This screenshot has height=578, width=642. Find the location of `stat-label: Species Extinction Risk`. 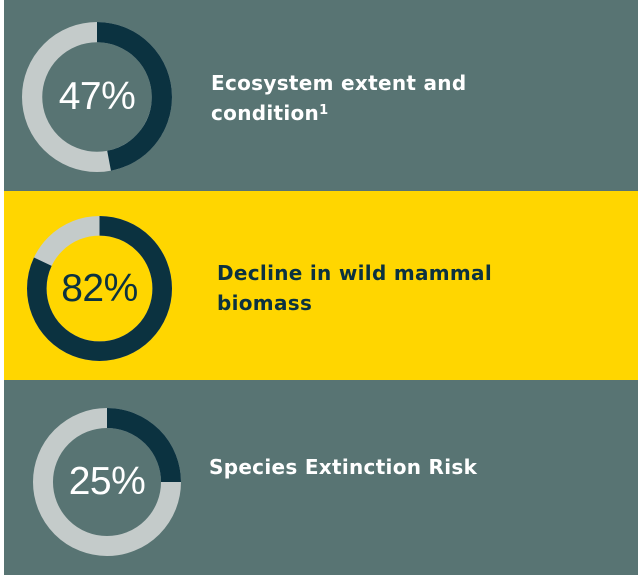

stat-label: Species Extinction Risk is located at coordinates (389, 467).